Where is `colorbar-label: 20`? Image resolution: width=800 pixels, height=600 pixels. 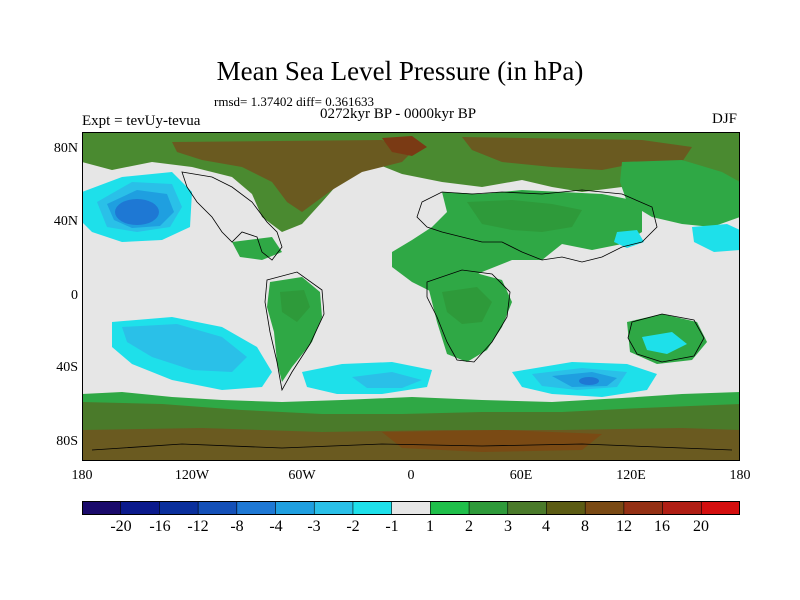 colorbar-label: 20 is located at coordinates (701, 526).